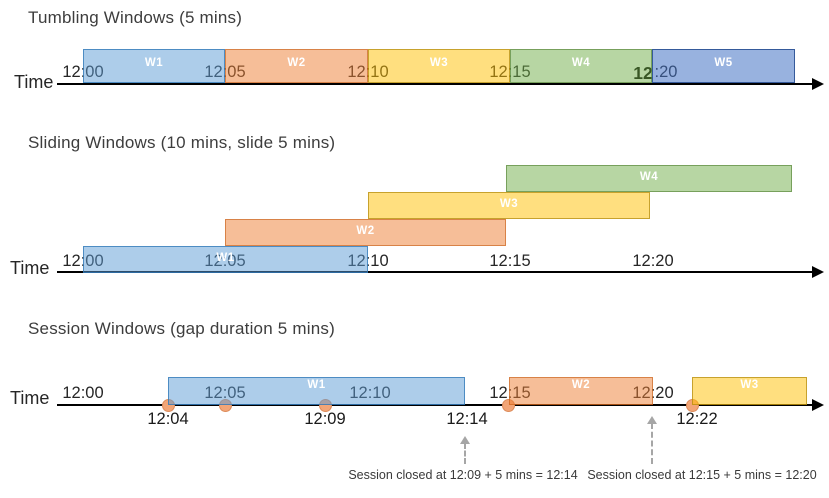  I want to click on tick-label: 12:00, so click(83, 393).